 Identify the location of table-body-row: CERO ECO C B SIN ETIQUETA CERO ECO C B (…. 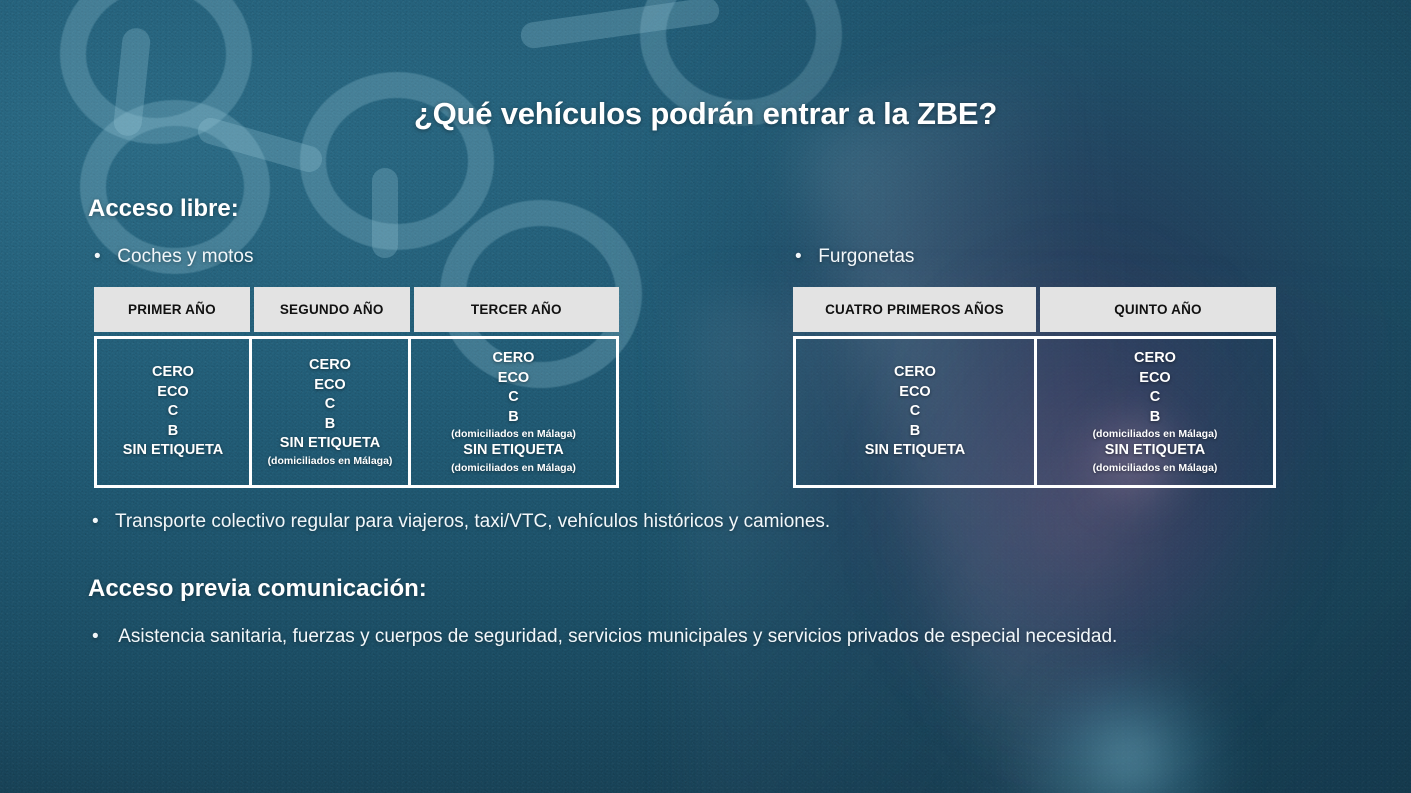
(1034, 412).